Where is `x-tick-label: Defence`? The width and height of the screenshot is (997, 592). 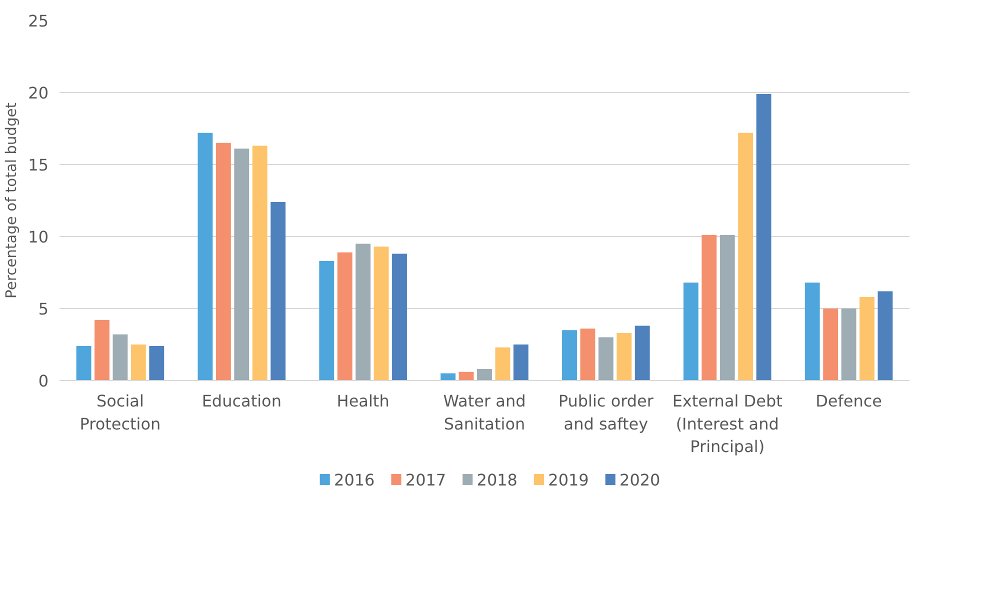 x-tick-label: Defence is located at coordinates (849, 401).